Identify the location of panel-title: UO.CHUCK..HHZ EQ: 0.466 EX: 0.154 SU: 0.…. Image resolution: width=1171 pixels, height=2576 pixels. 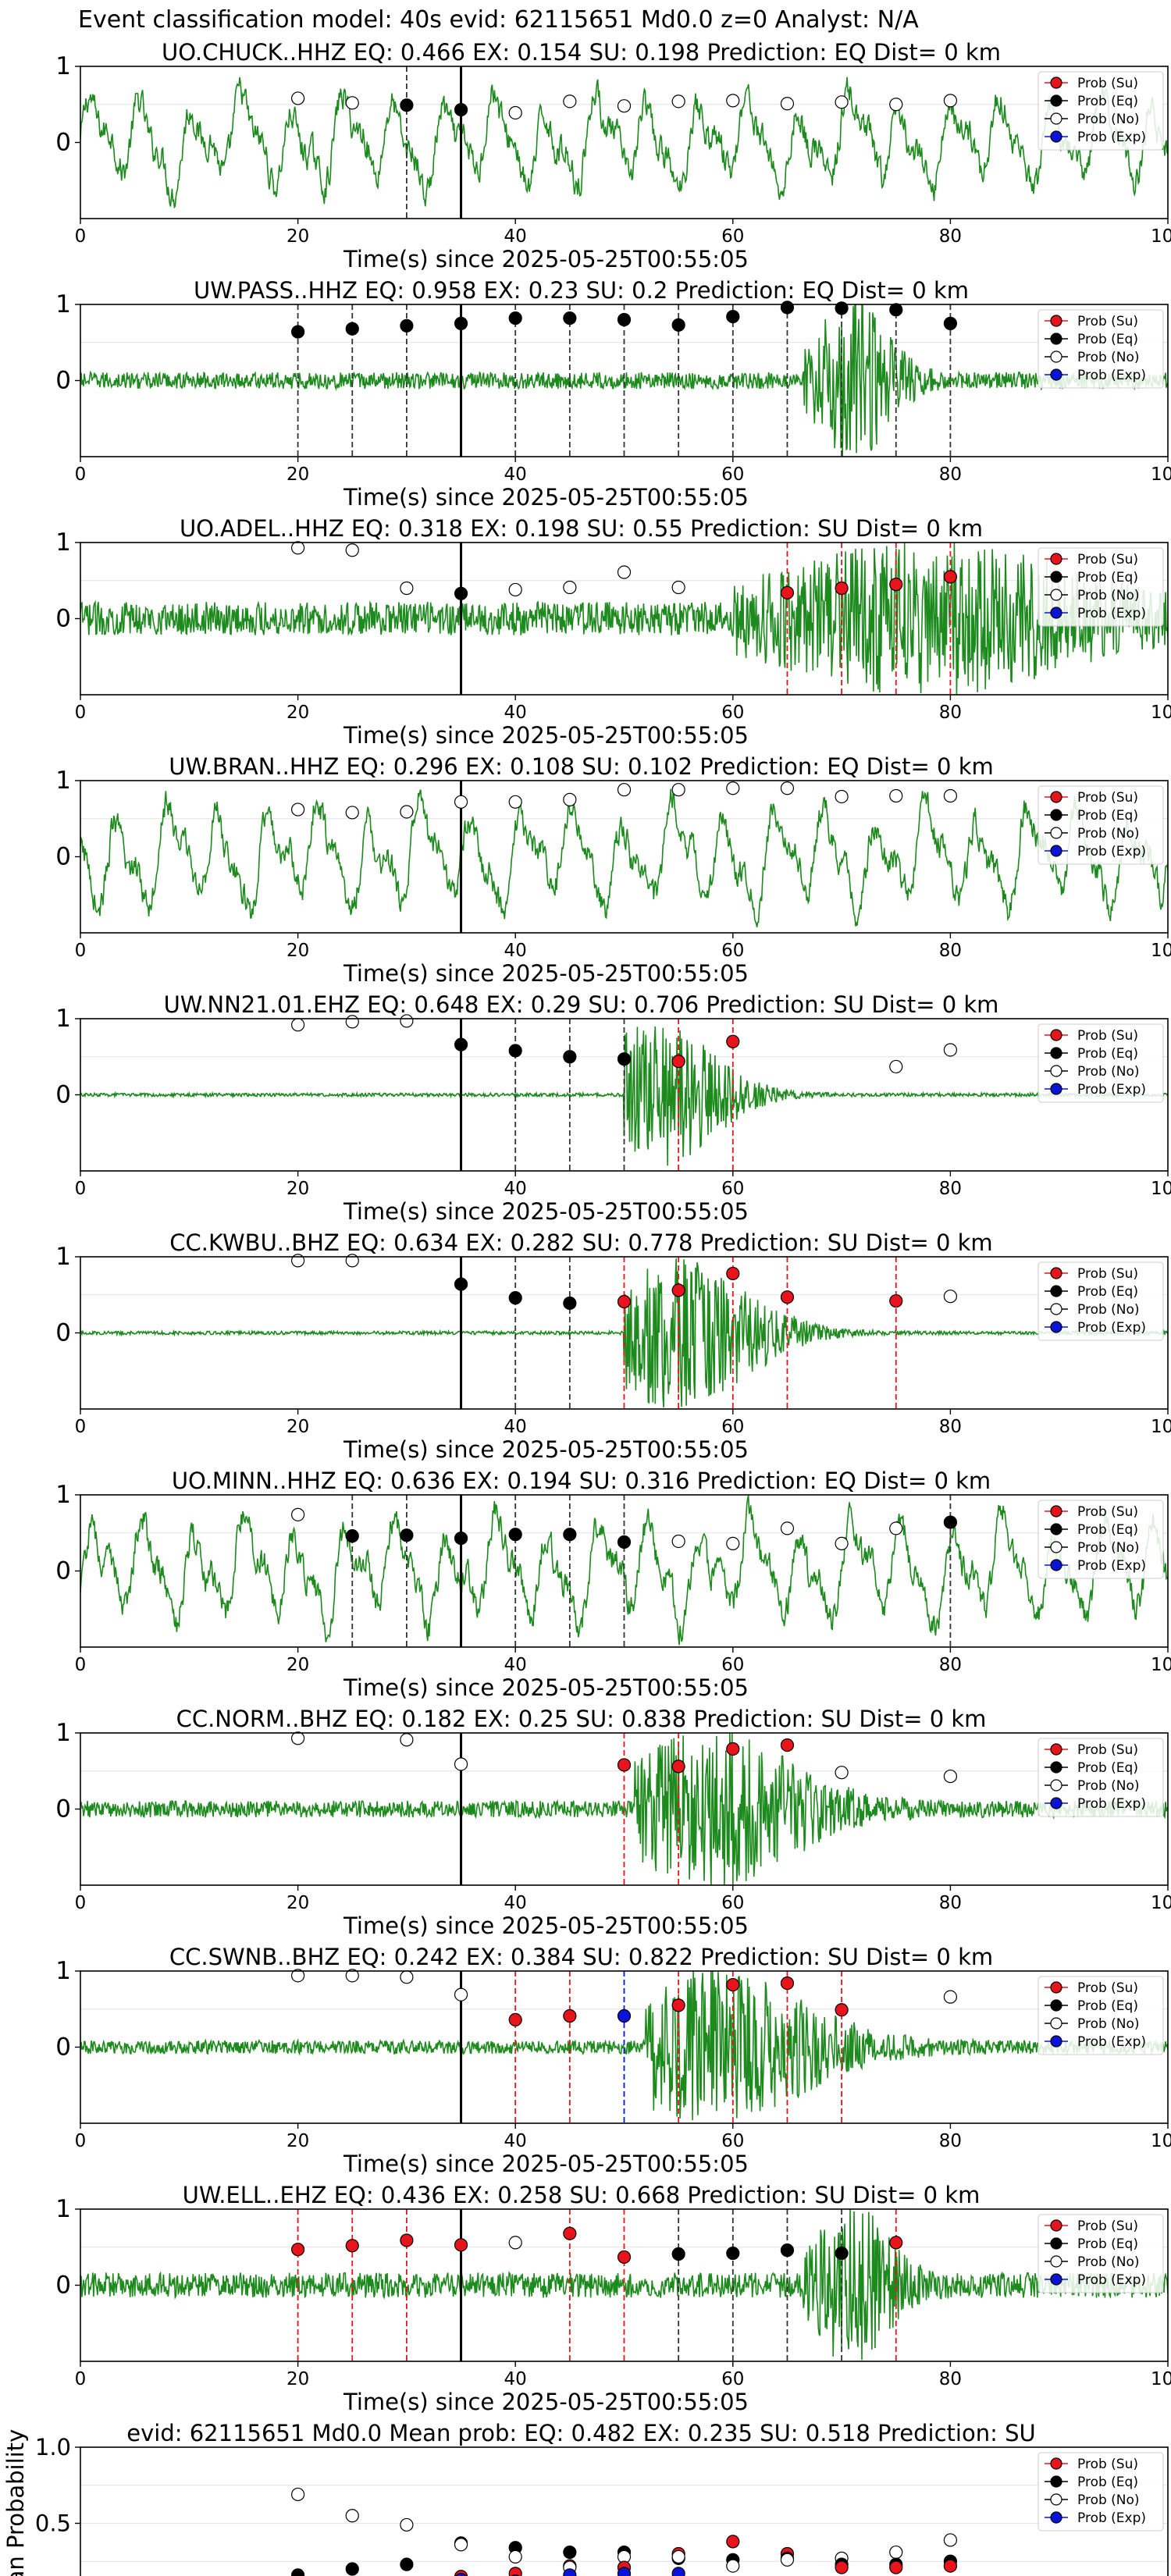
(581, 52).